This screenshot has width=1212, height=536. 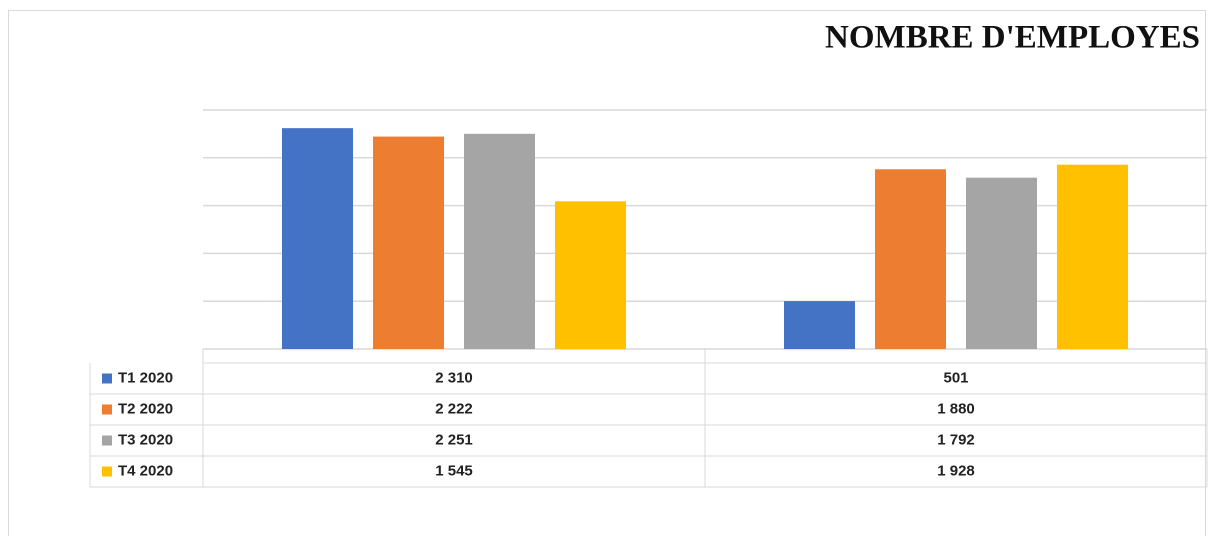 I want to click on legend-label: T4 2020, so click(x=145, y=470).